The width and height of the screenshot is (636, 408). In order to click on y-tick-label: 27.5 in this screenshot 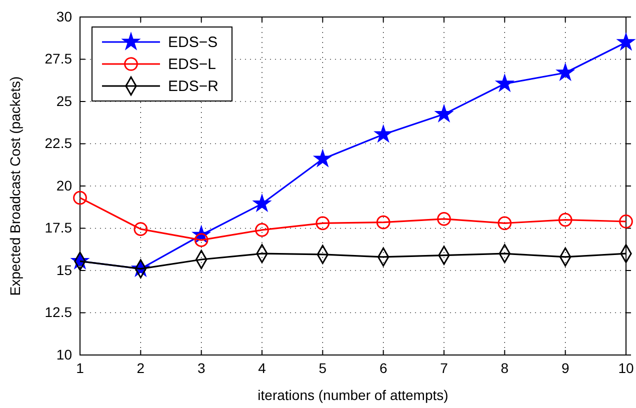, I will do `click(58, 58)`.